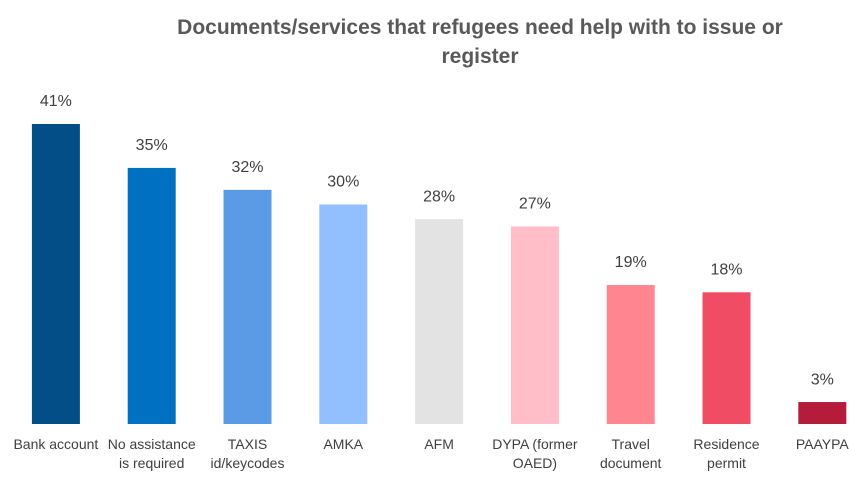 Image resolution: width=849 pixels, height=486 pixels. Describe the element at coordinates (343, 182) in the screenshot. I see `value-label: 30%` at that location.